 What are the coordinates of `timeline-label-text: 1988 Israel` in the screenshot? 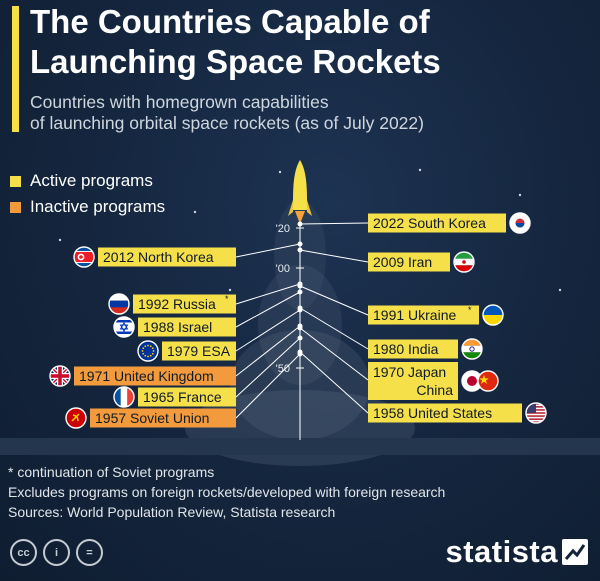 It's located at (177, 327).